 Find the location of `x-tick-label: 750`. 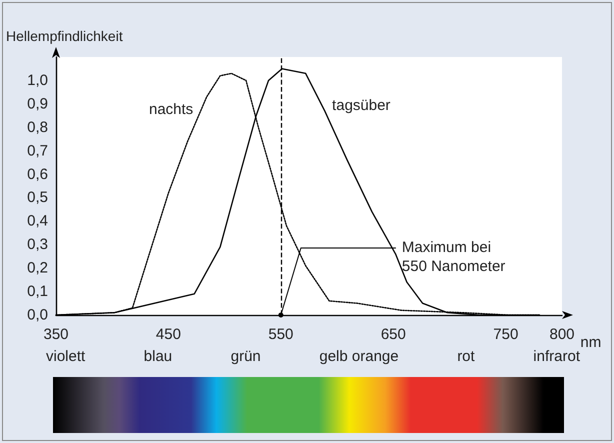

x-tick-label: 750 is located at coordinates (505, 334).